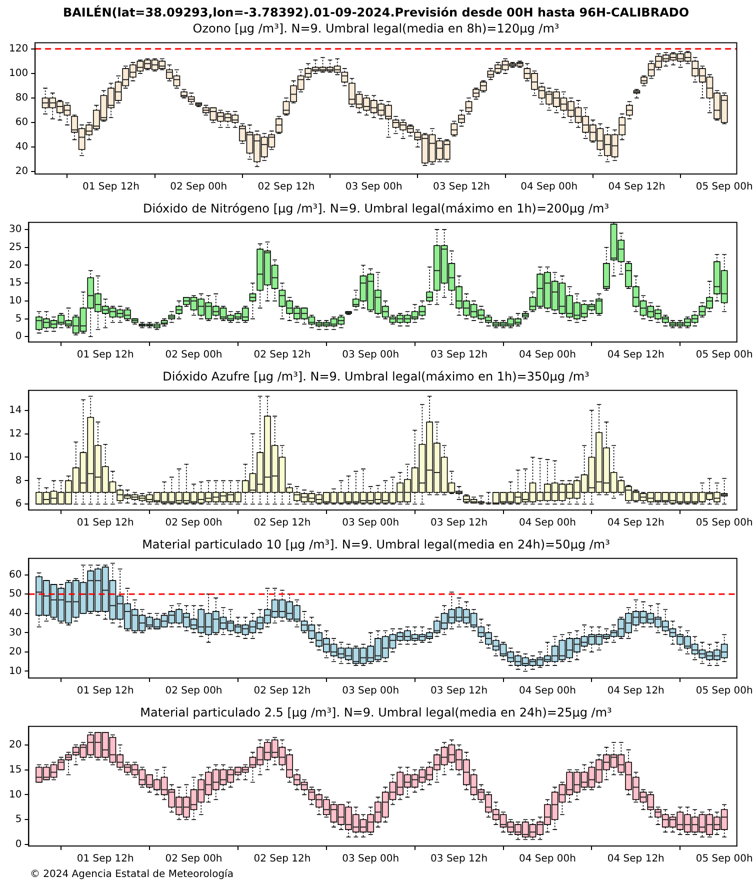 This screenshot has width=756, height=882. What do you see at coordinates (15, 434) in the screenshot?
I see `y-tick-label: 12` at bounding box center [15, 434].